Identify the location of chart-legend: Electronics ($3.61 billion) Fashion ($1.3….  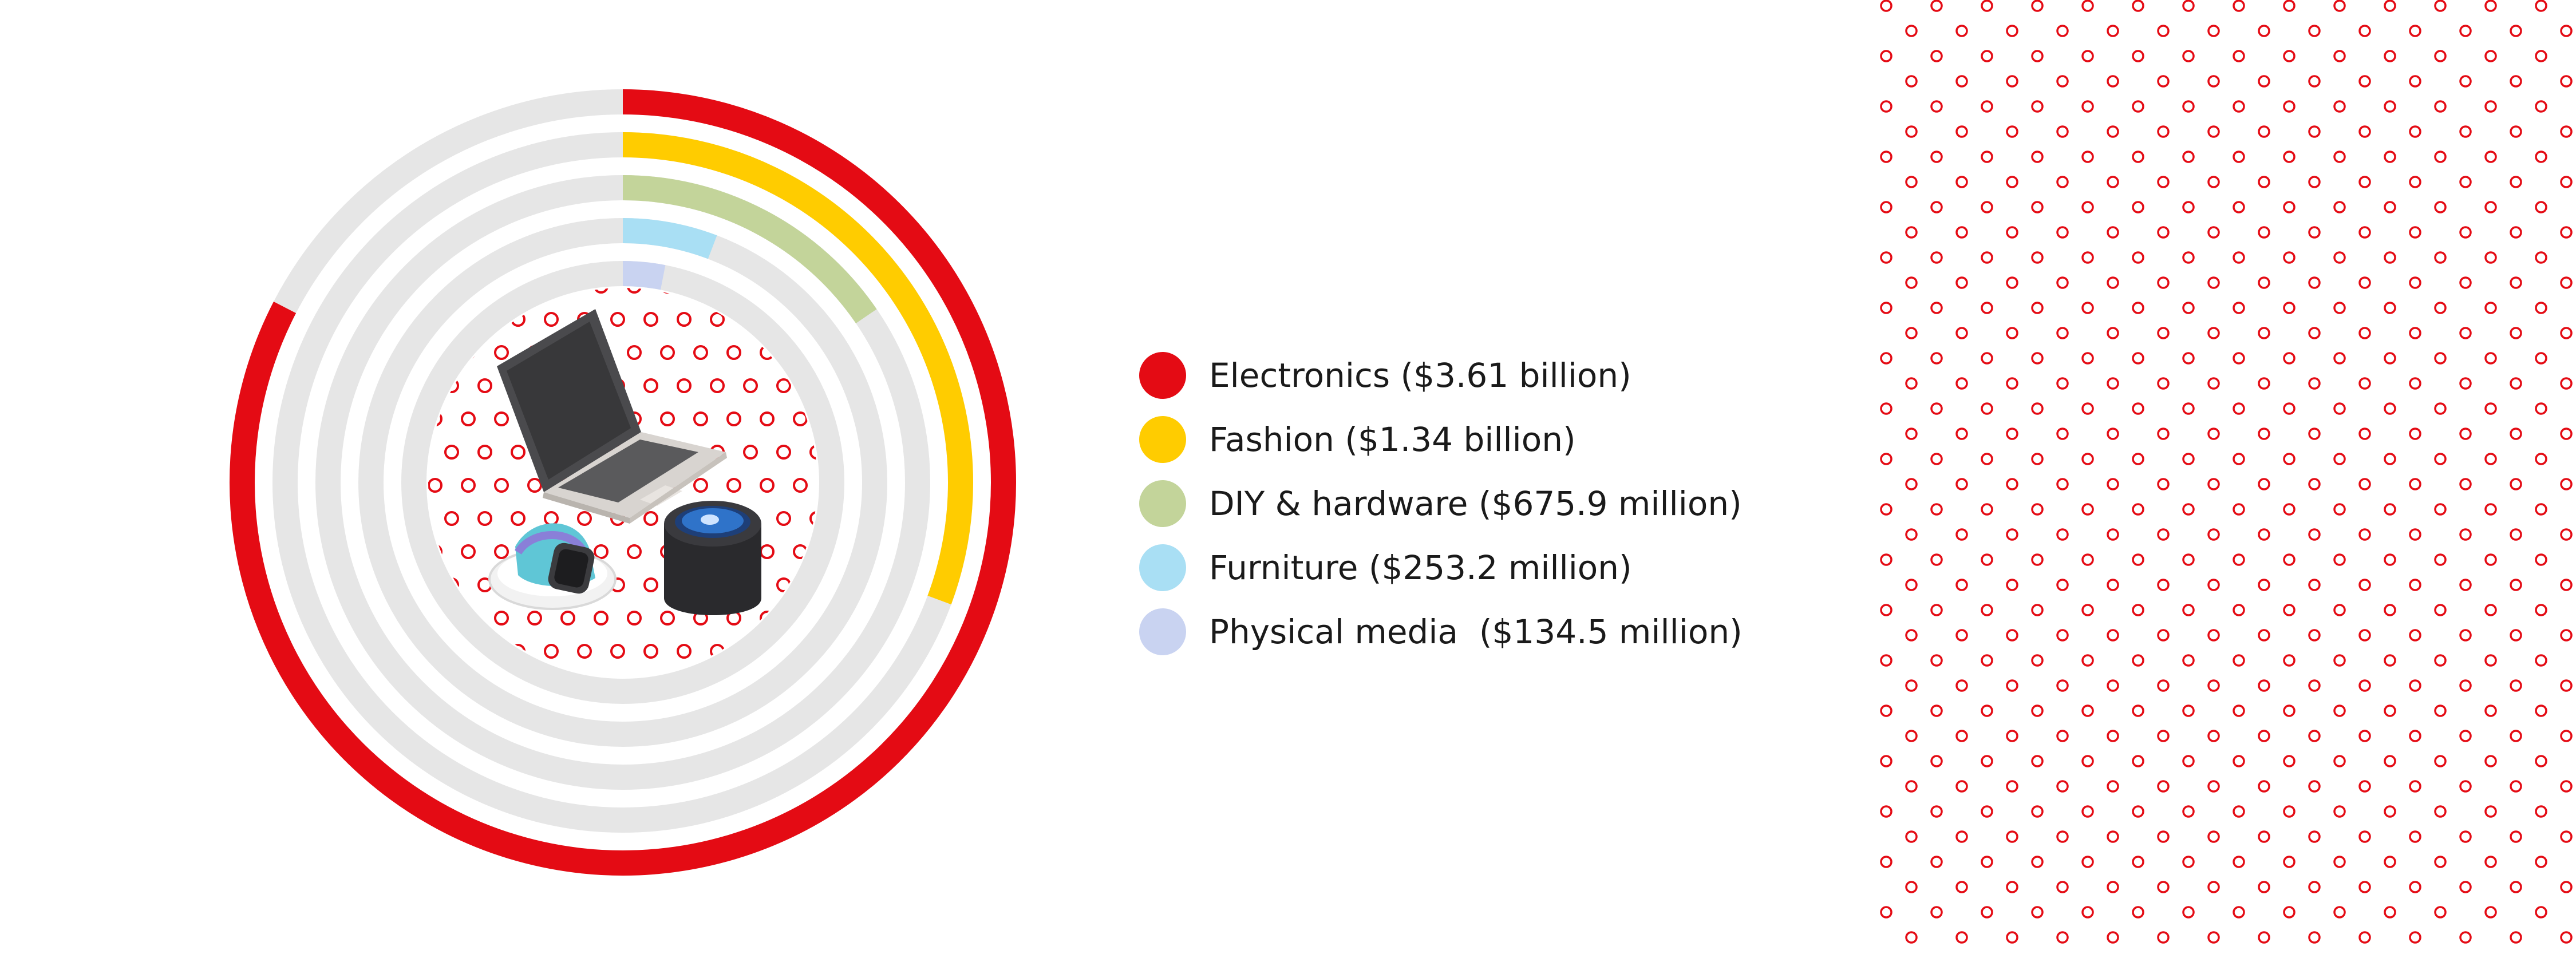
(1482, 504).